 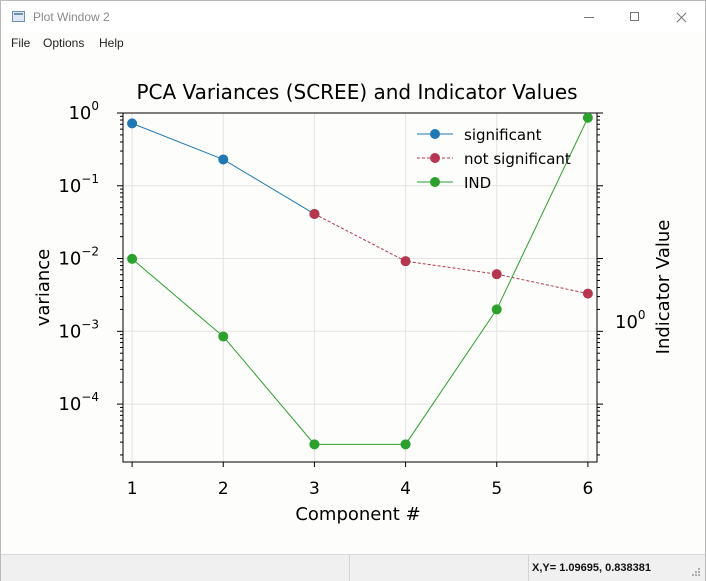 I want to click on series-line-not-significant, so click(x=451, y=254).